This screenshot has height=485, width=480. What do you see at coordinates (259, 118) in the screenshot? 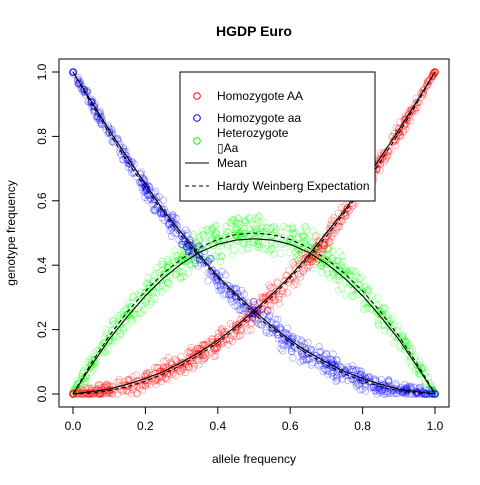
I see `legend-label-aa-lower: Homozygote aa` at bounding box center [259, 118].